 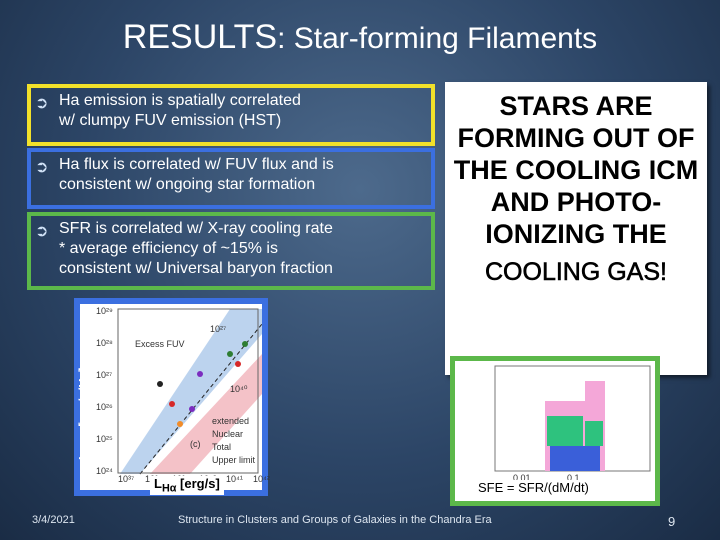 I want to click on title-main: RESULTS, so click(x=200, y=37).